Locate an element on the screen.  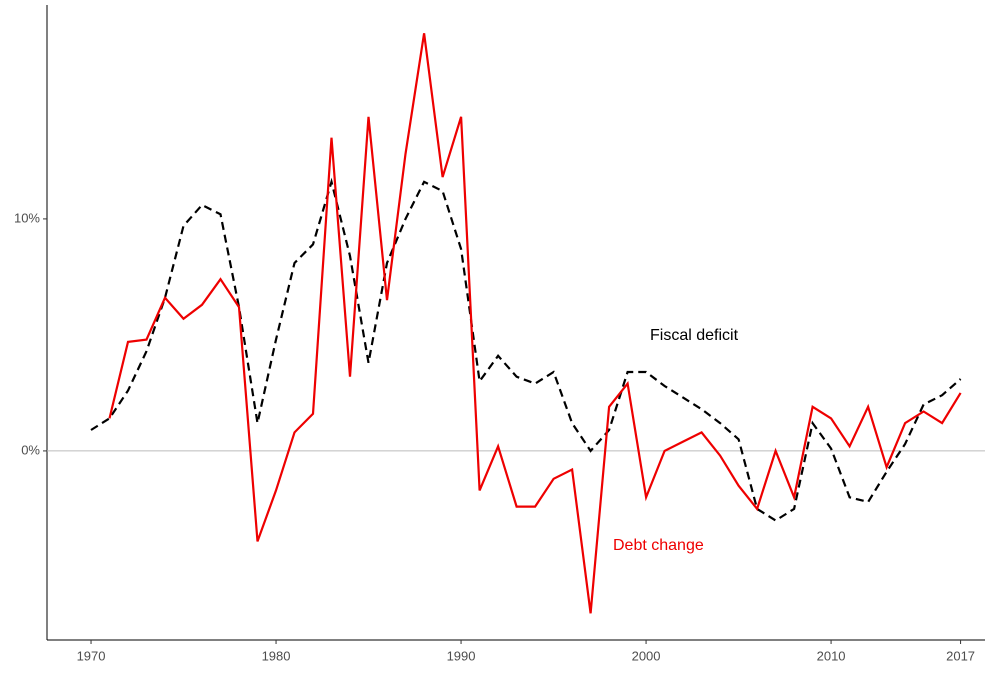
series-label: Debt change is located at coordinates (658, 545).